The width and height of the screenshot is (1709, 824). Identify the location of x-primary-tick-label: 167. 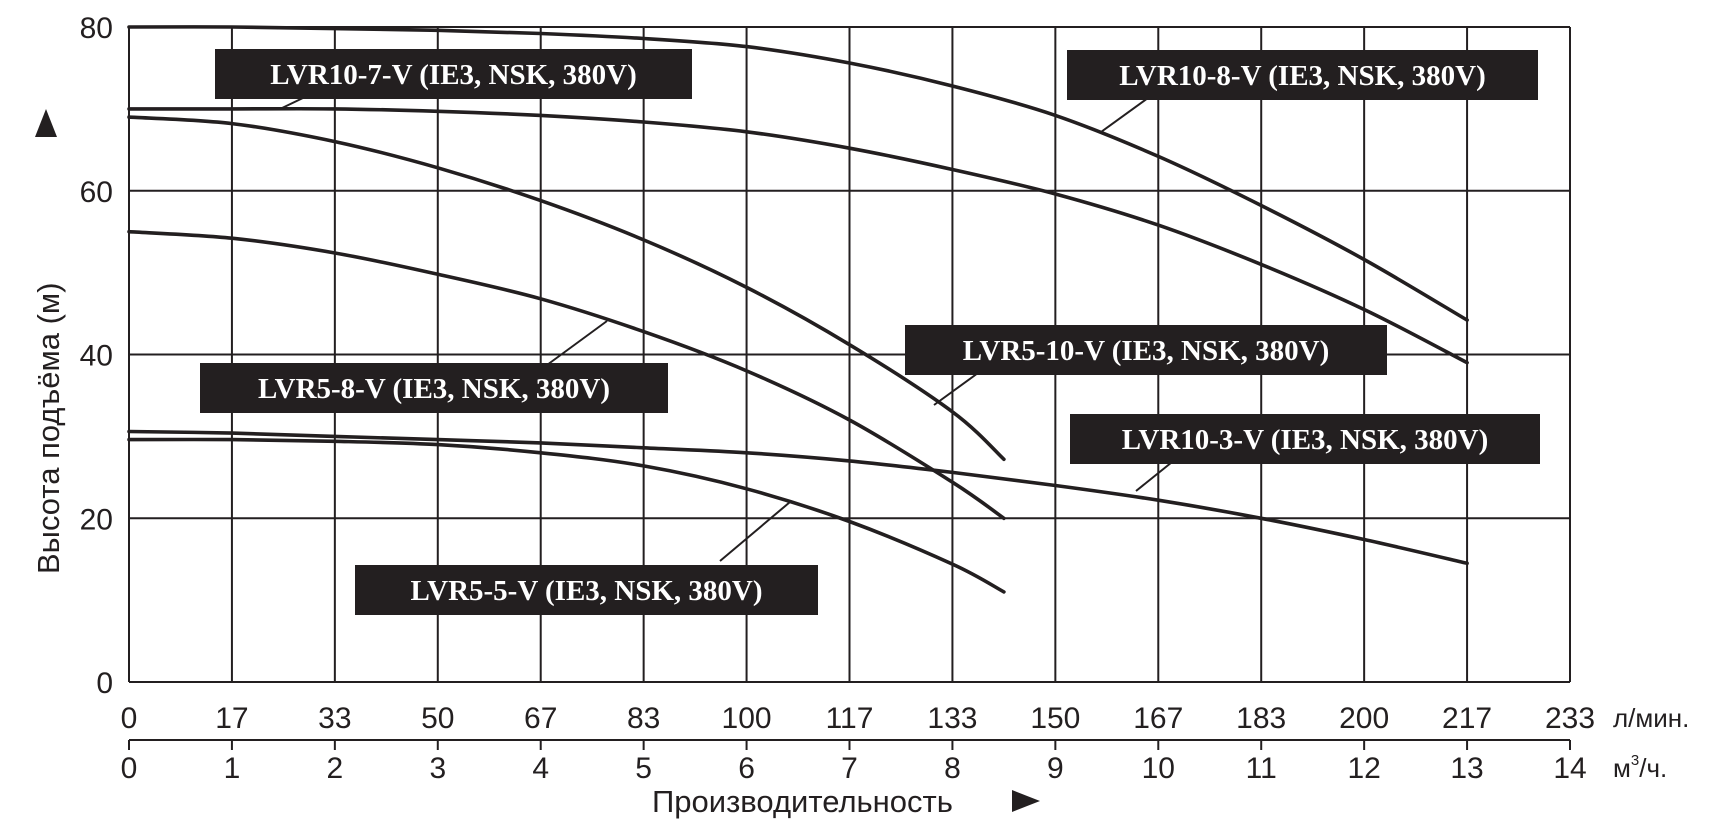
(1158, 718).